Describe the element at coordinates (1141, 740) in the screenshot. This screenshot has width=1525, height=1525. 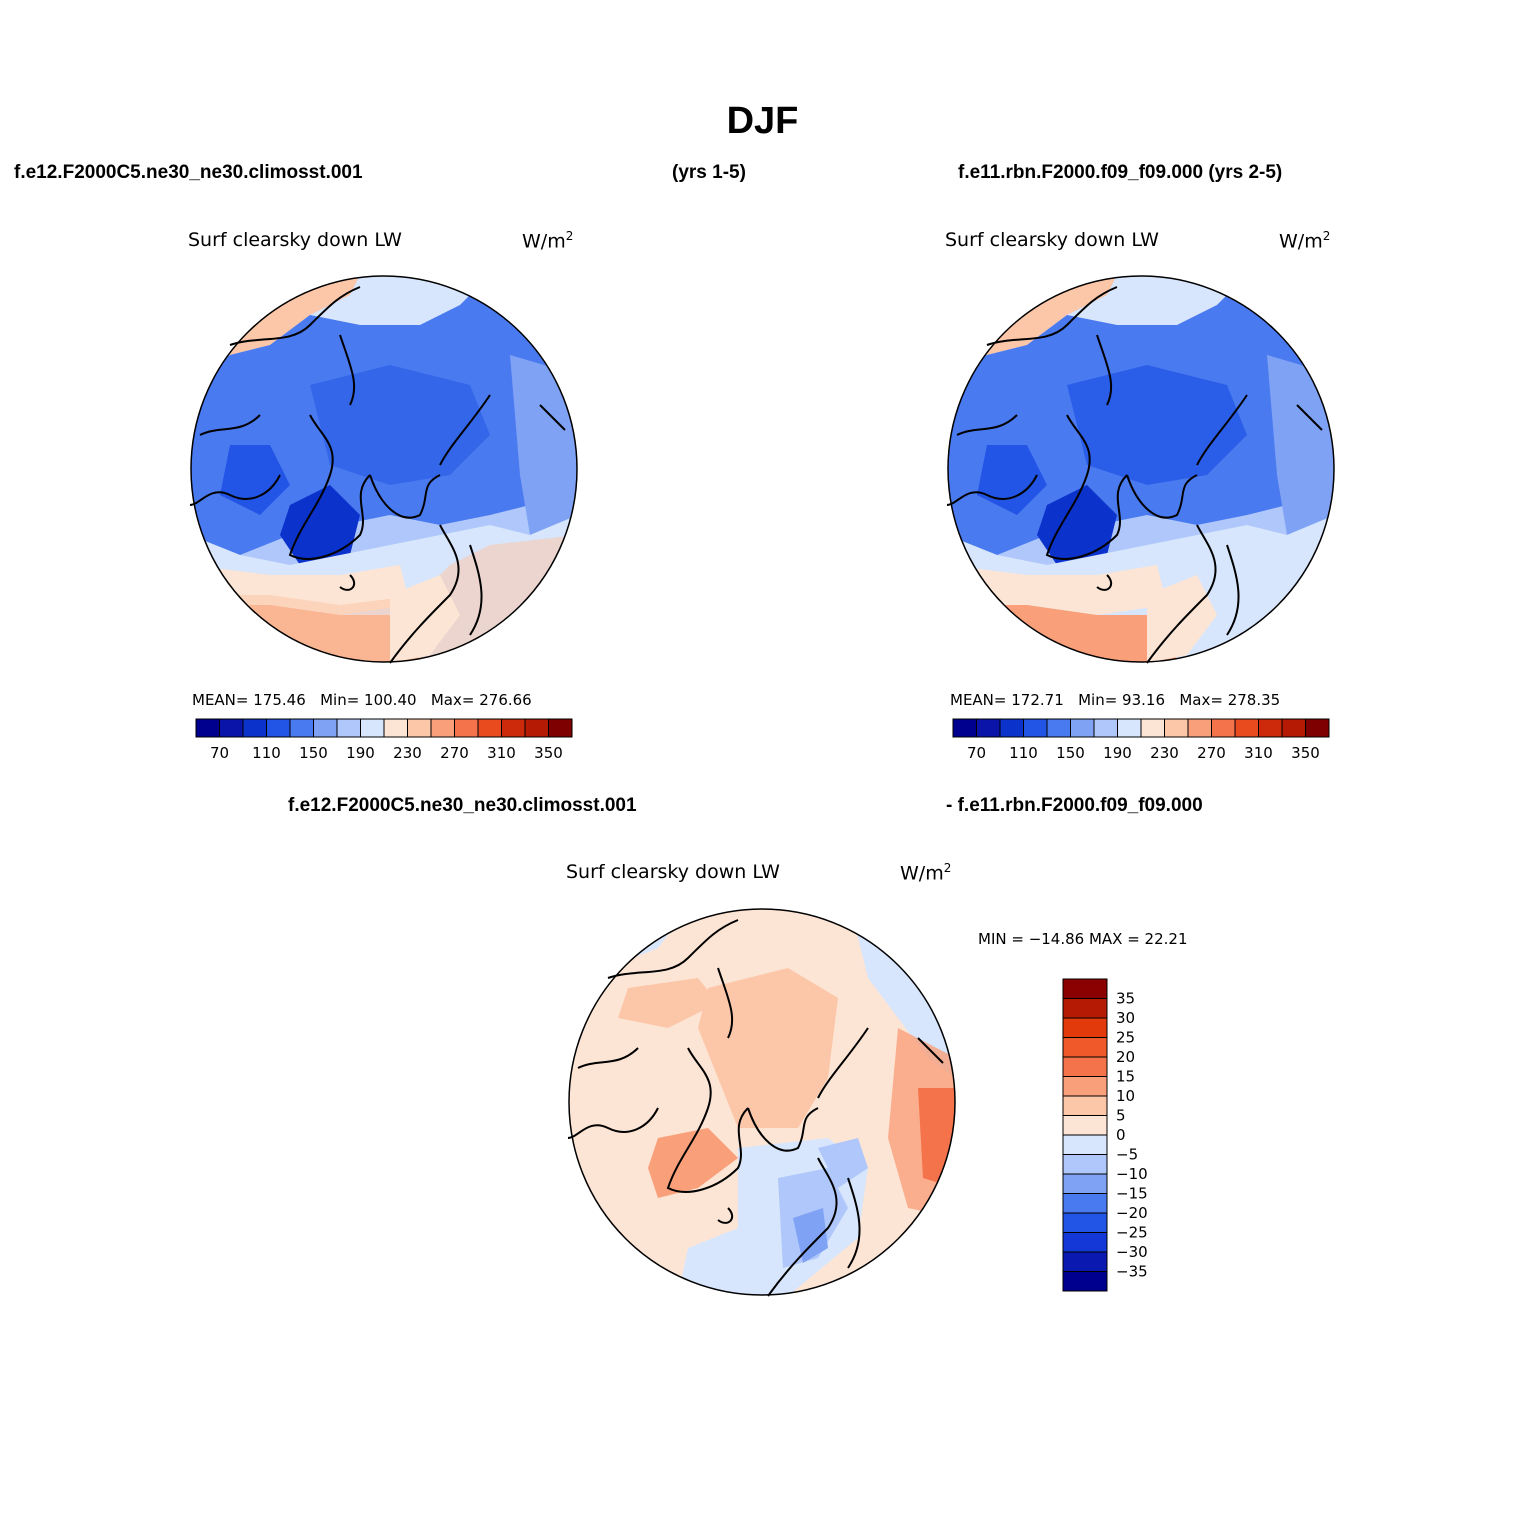
I see `colorbar-panel2: 70 110 150 190 230 270 310 350` at that location.